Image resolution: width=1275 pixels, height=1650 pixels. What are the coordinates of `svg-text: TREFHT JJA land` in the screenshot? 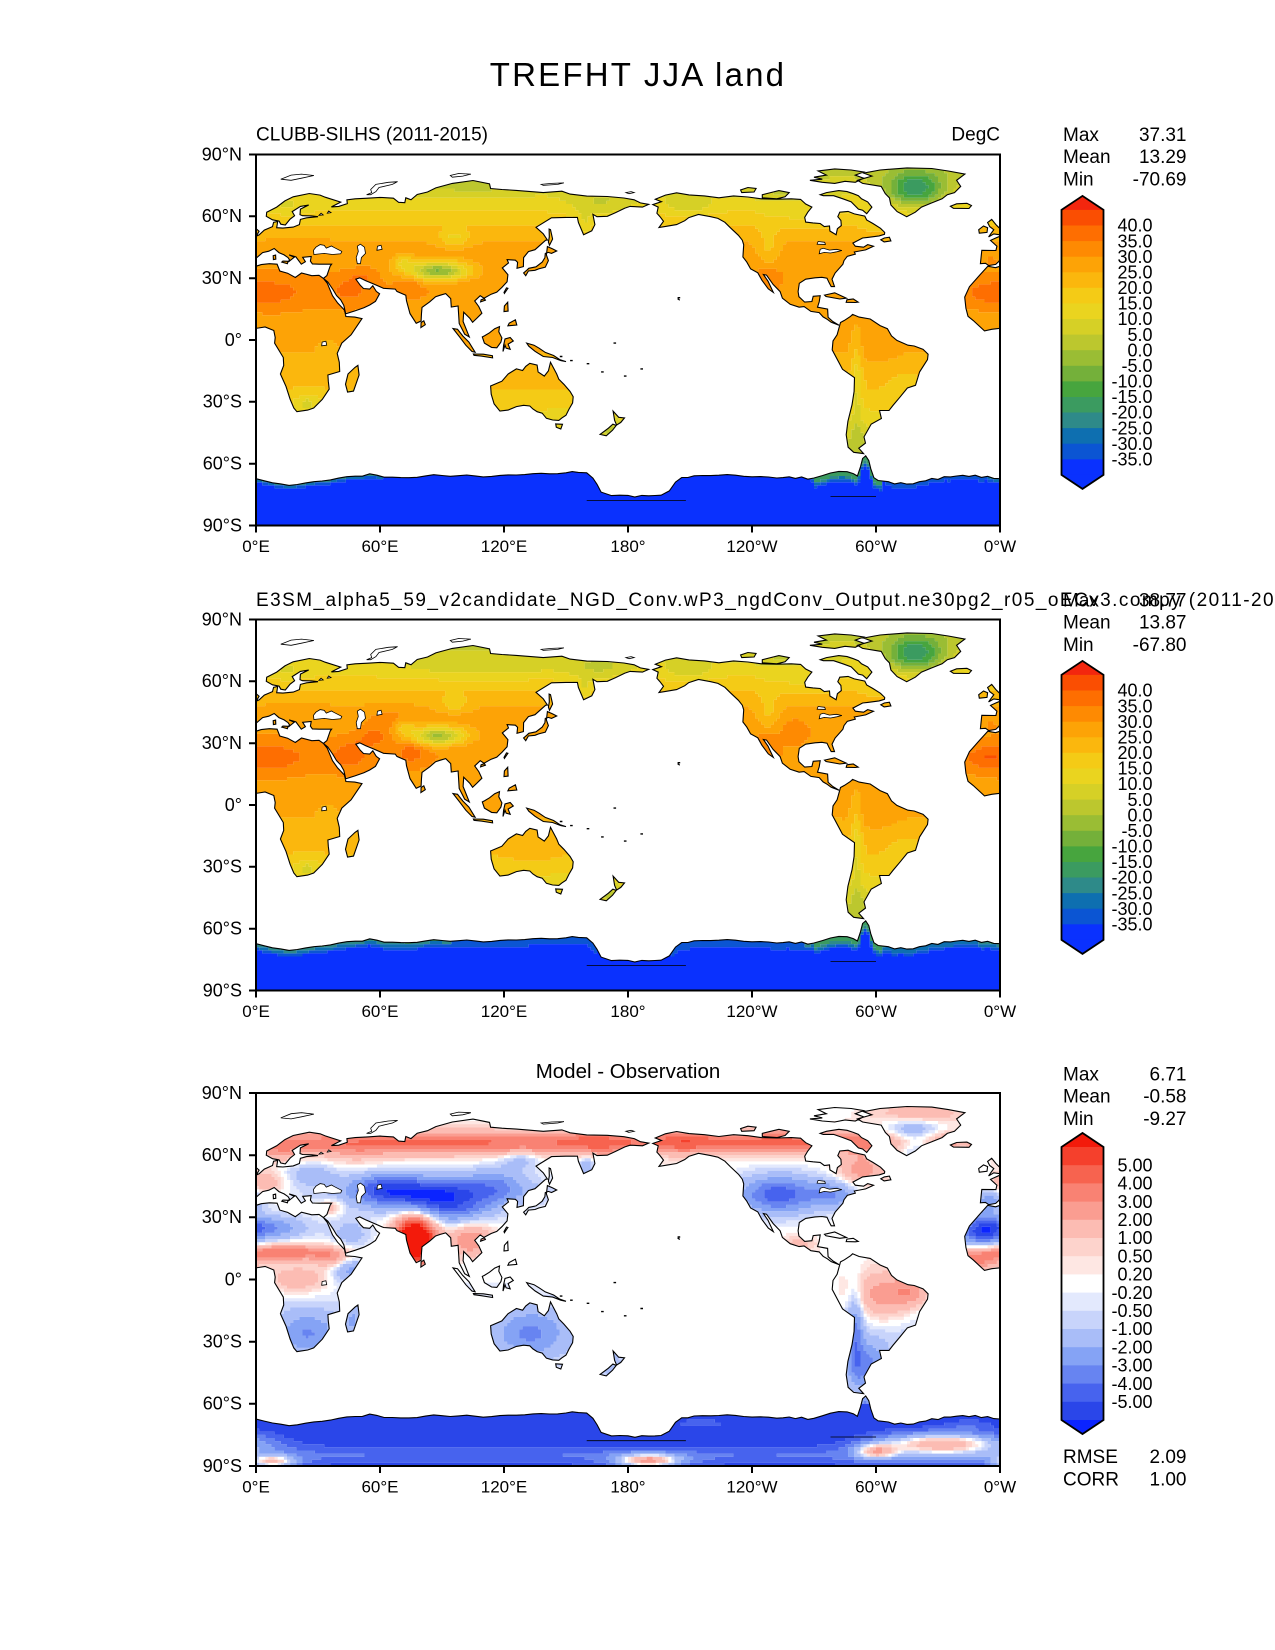 It's located at (638, 74).